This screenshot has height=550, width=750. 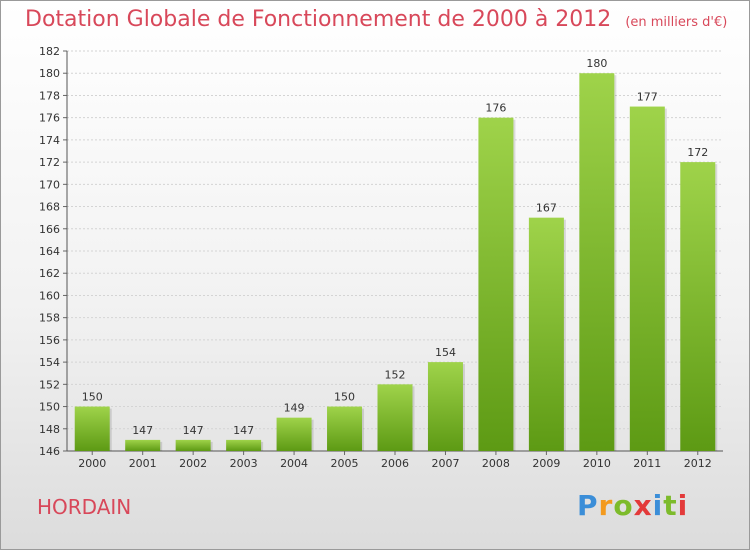 I want to click on y-tick-label: 156, so click(x=49, y=340).